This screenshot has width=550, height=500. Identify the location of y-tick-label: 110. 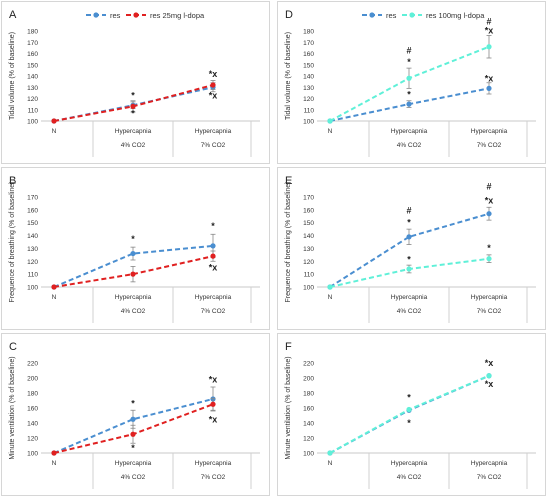
(33, 275).